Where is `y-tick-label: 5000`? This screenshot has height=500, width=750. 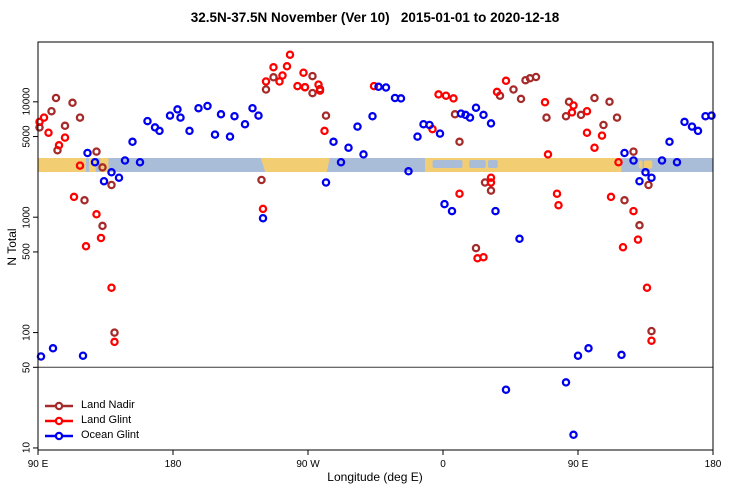 y-tick-label: 5000 is located at coordinates (27, 136).